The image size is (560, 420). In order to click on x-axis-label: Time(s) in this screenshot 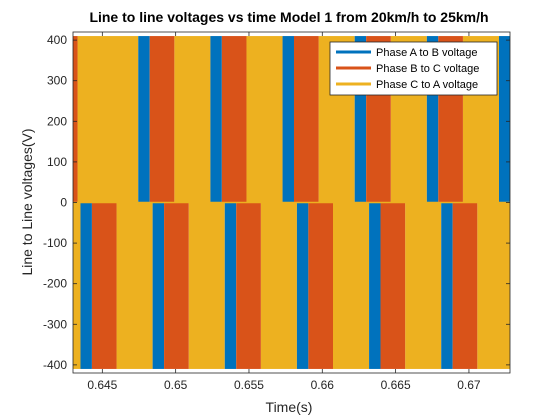, I will do `click(289, 407)`.